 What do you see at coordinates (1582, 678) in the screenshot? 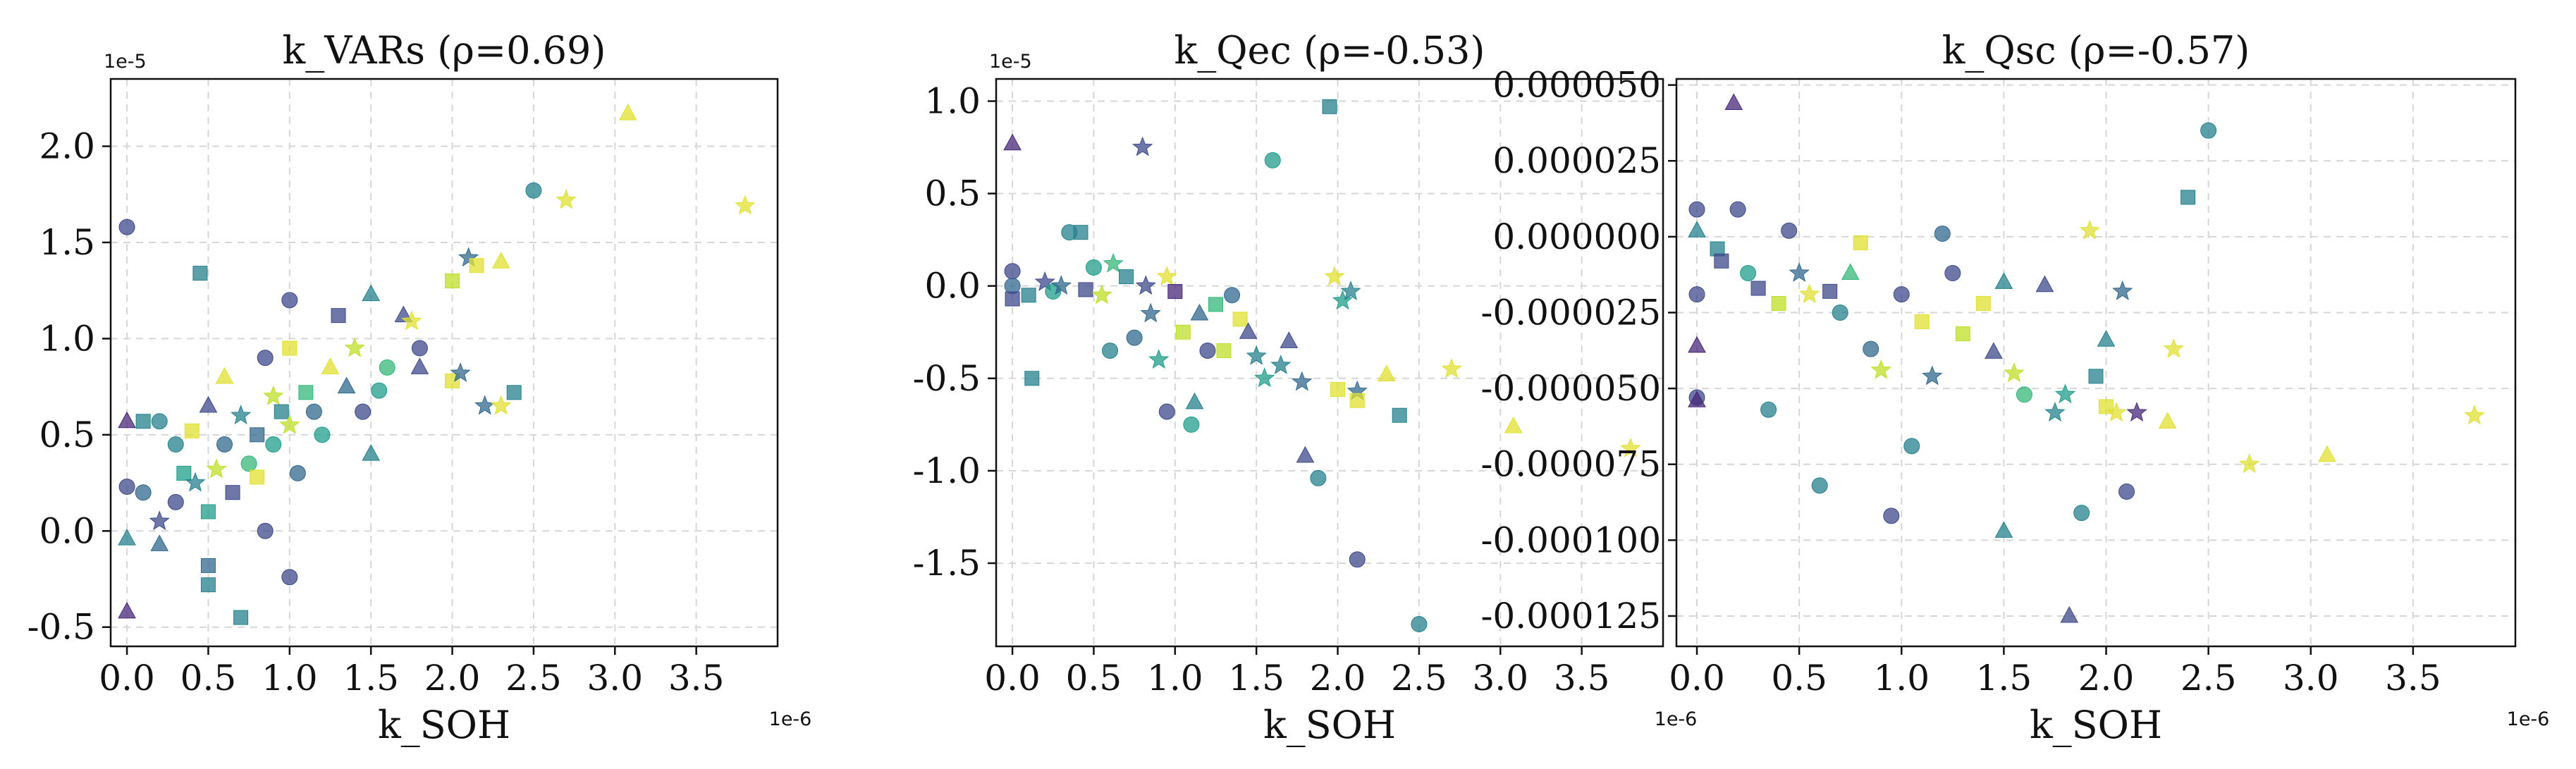
I see `x-tick-label: 3.5` at bounding box center [1582, 678].